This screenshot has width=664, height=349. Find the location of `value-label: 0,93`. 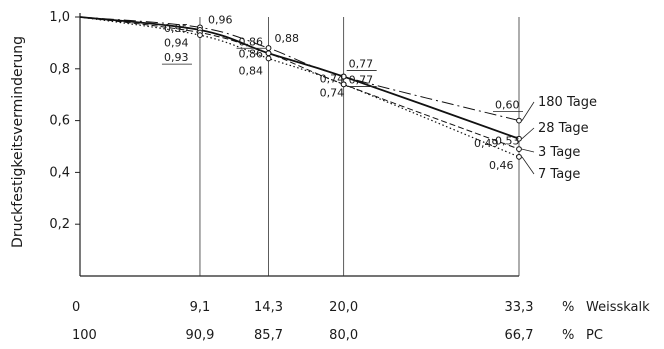

value-label: 0,93 is located at coordinates (176, 57).